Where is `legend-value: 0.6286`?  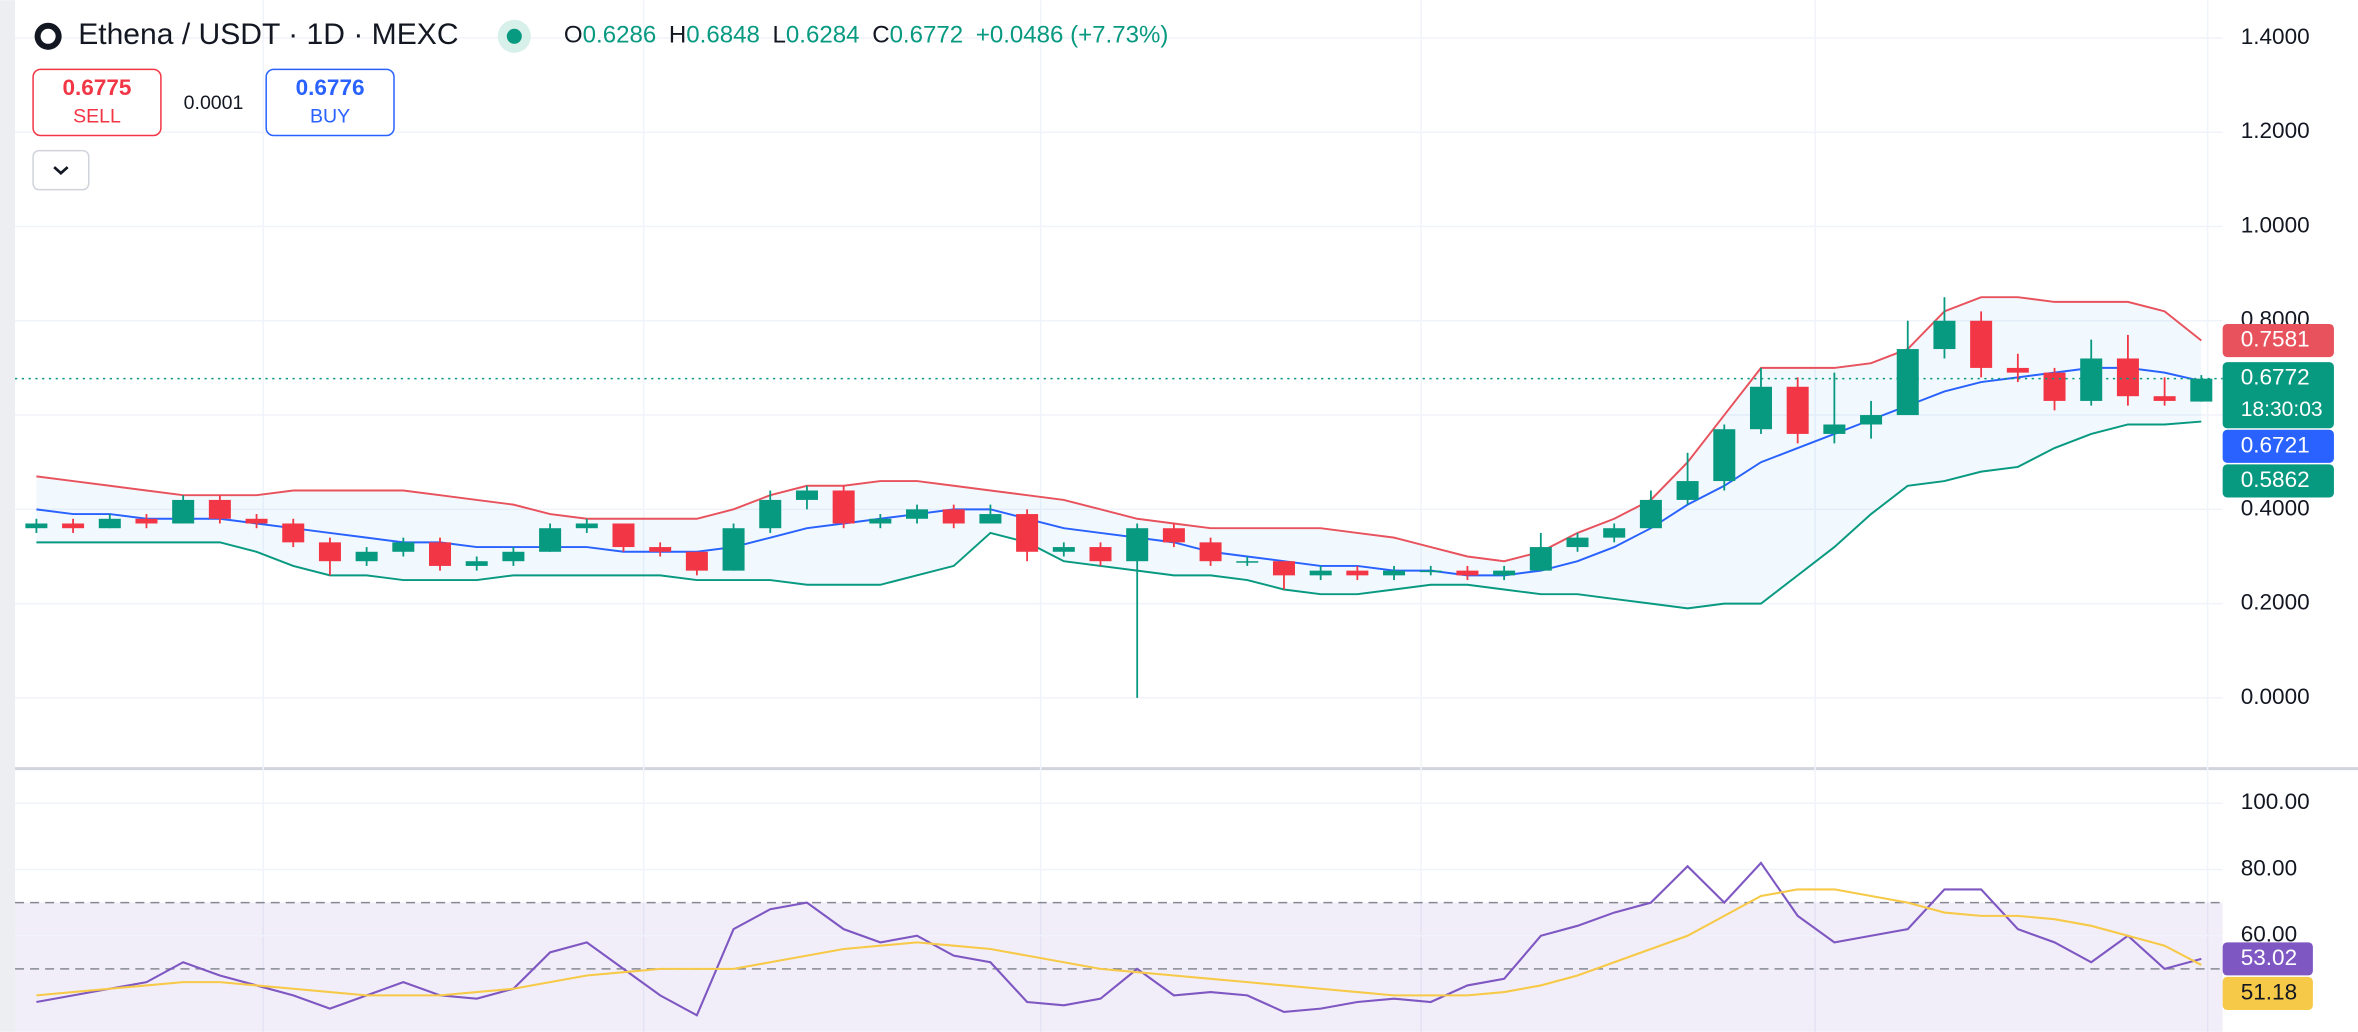
legend-value: 0.6286 is located at coordinates (620, 35).